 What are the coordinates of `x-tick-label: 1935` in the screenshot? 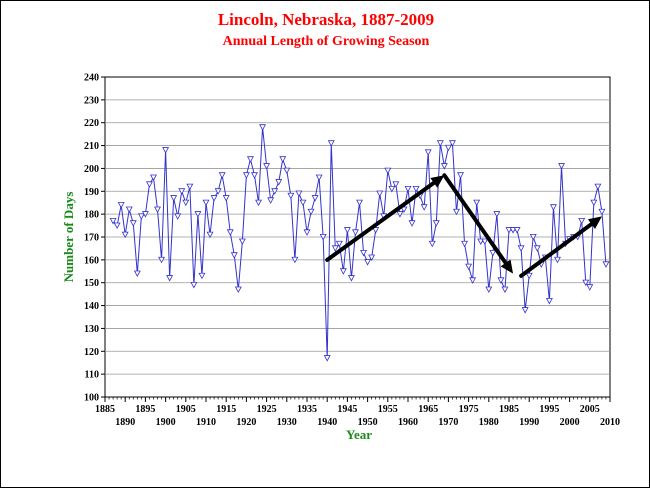 It's located at (307, 409).